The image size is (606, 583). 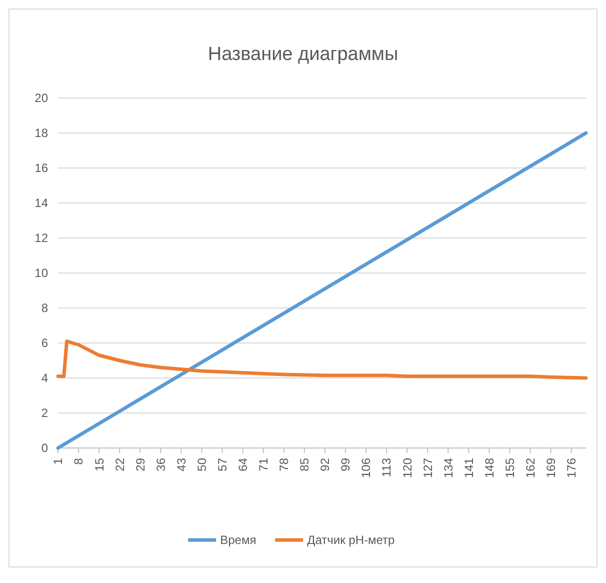 What do you see at coordinates (41, 168) in the screenshot?
I see `y-tick-label: 16` at bounding box center [41, 168].